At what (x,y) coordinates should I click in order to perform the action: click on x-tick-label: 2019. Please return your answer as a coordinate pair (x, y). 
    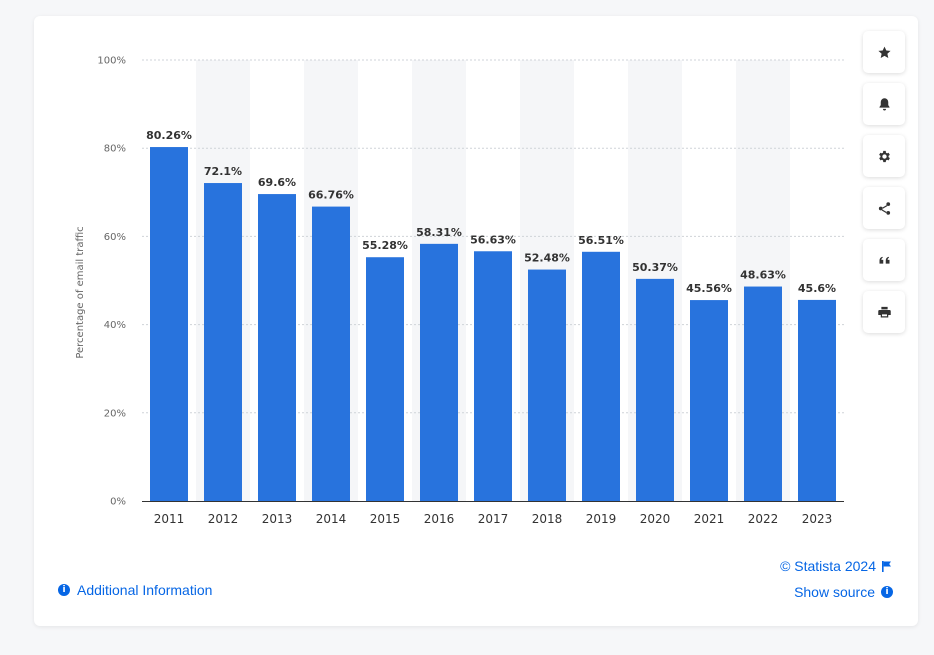
    Looking at the image, I should click on (601, 519).